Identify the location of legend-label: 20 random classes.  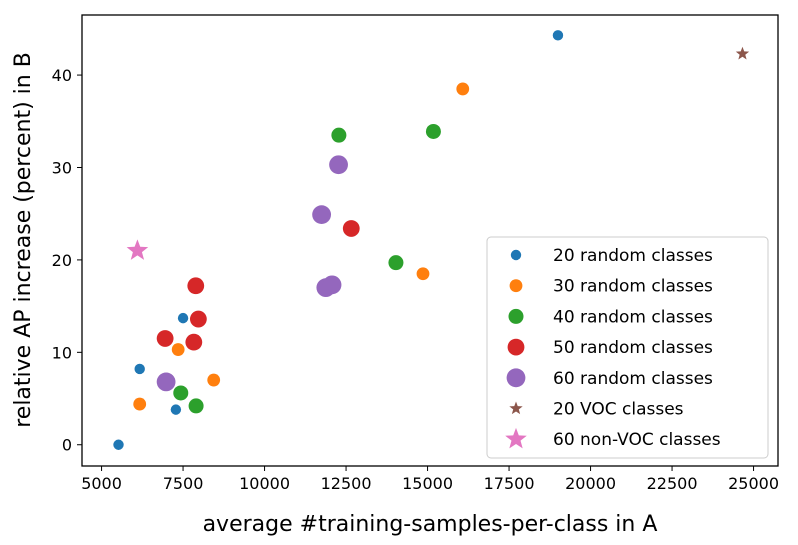
(633, 256).